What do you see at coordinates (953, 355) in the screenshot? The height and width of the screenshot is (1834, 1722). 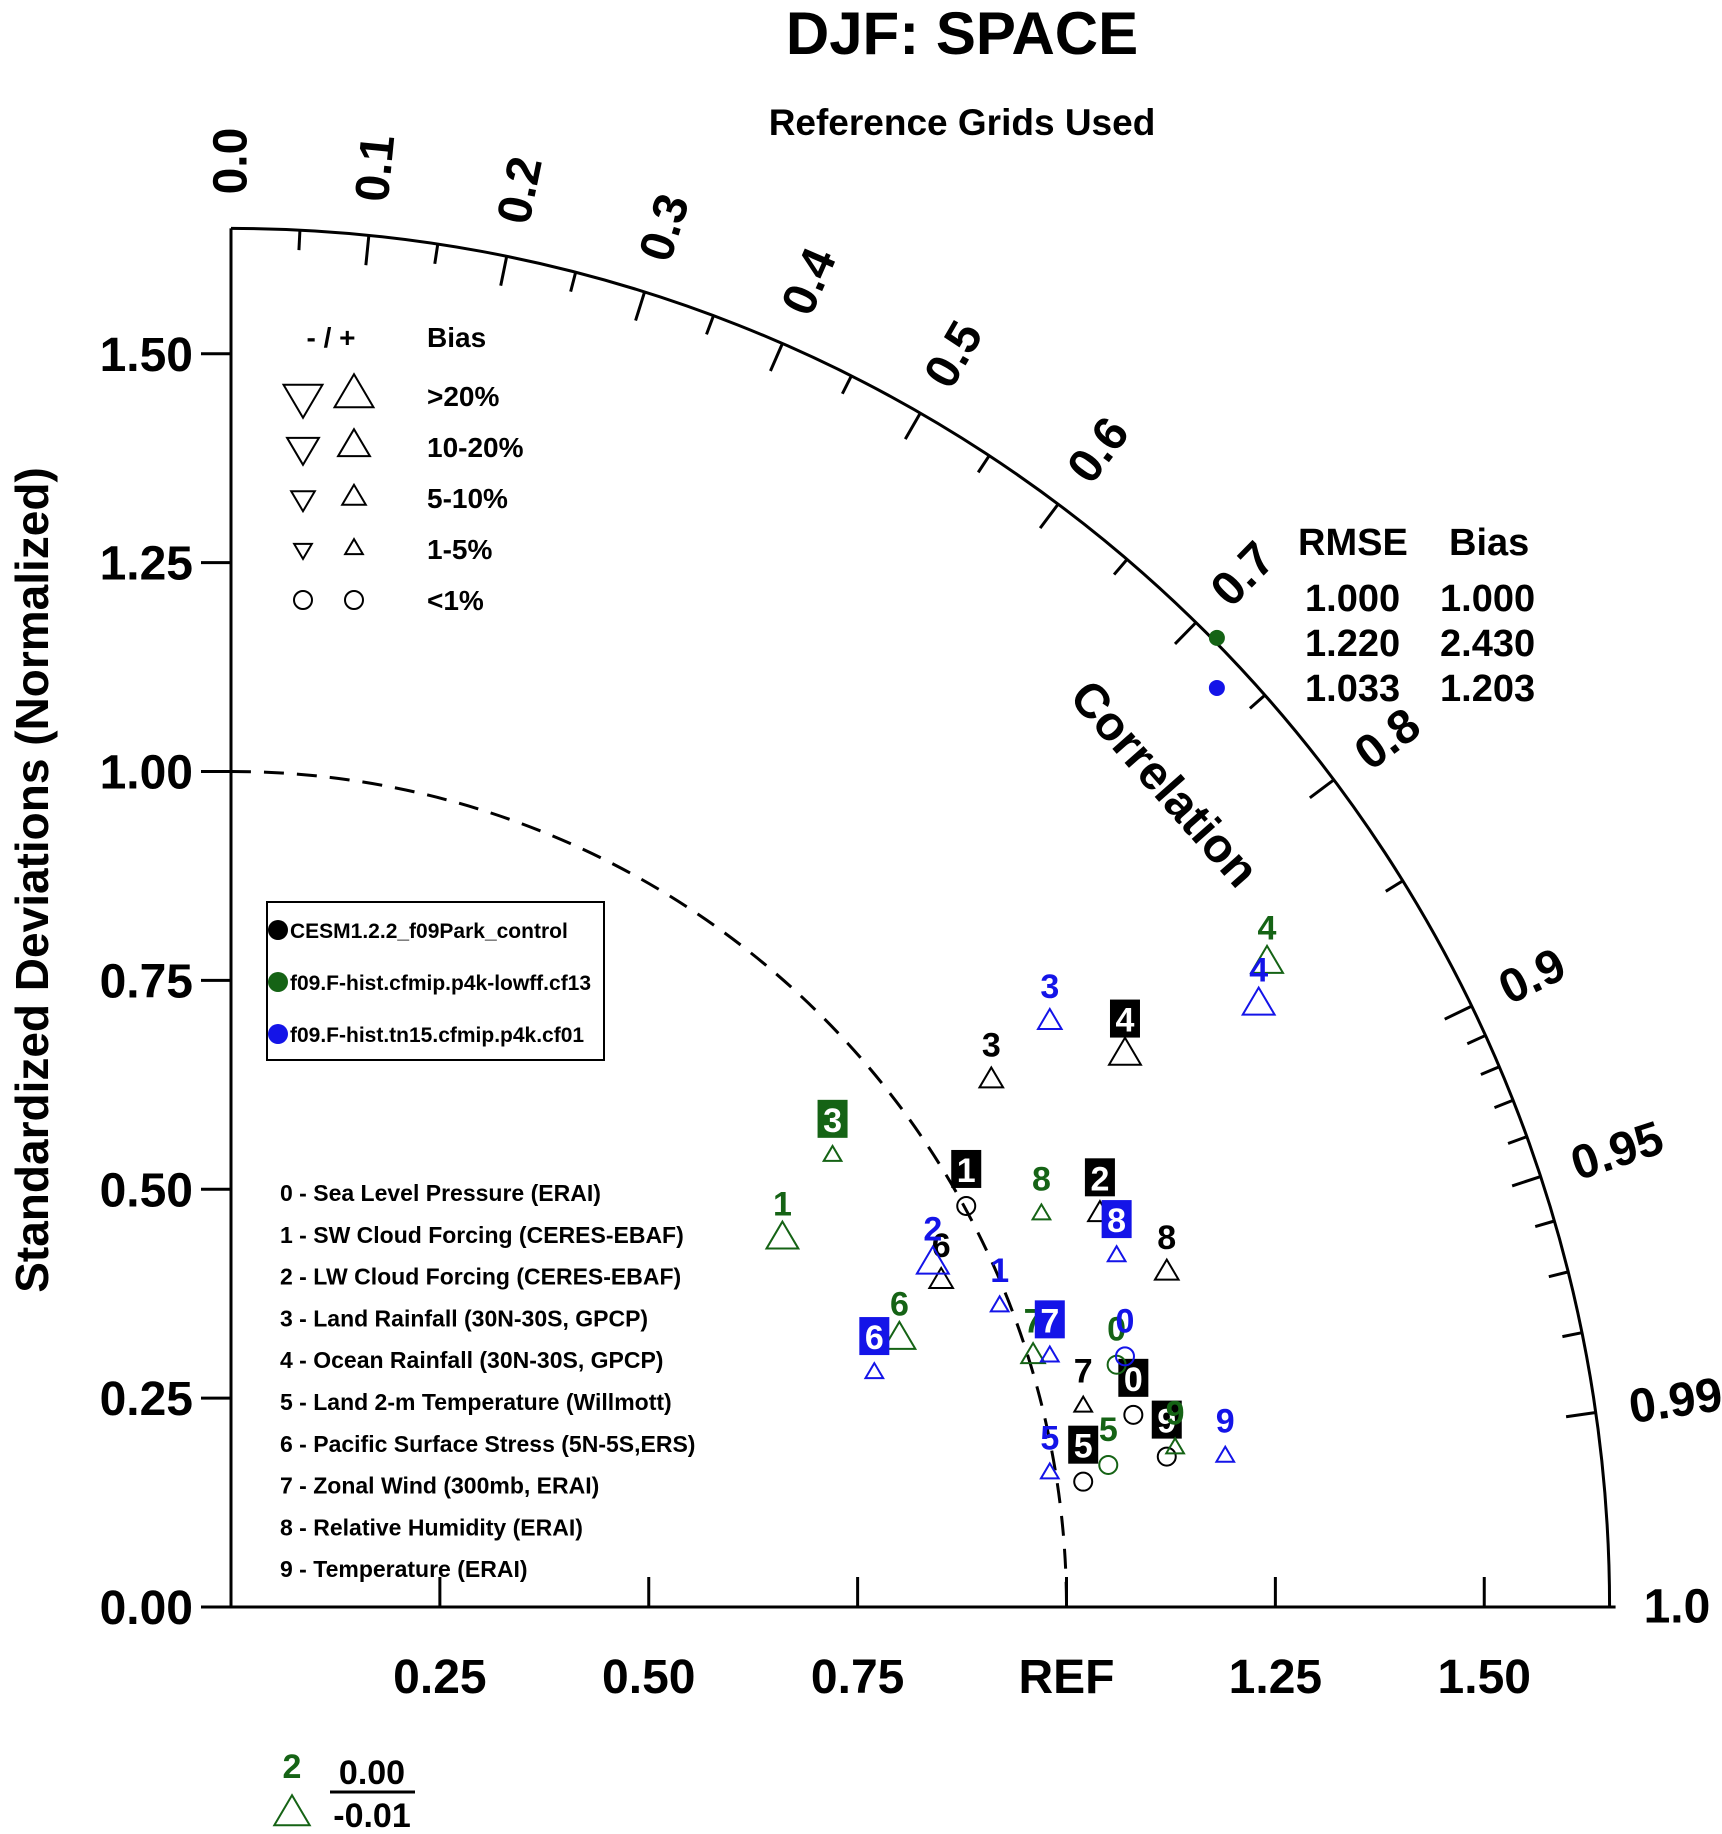 I see `correlation-tick-label: 0.5` at bounding box center [953, 355].